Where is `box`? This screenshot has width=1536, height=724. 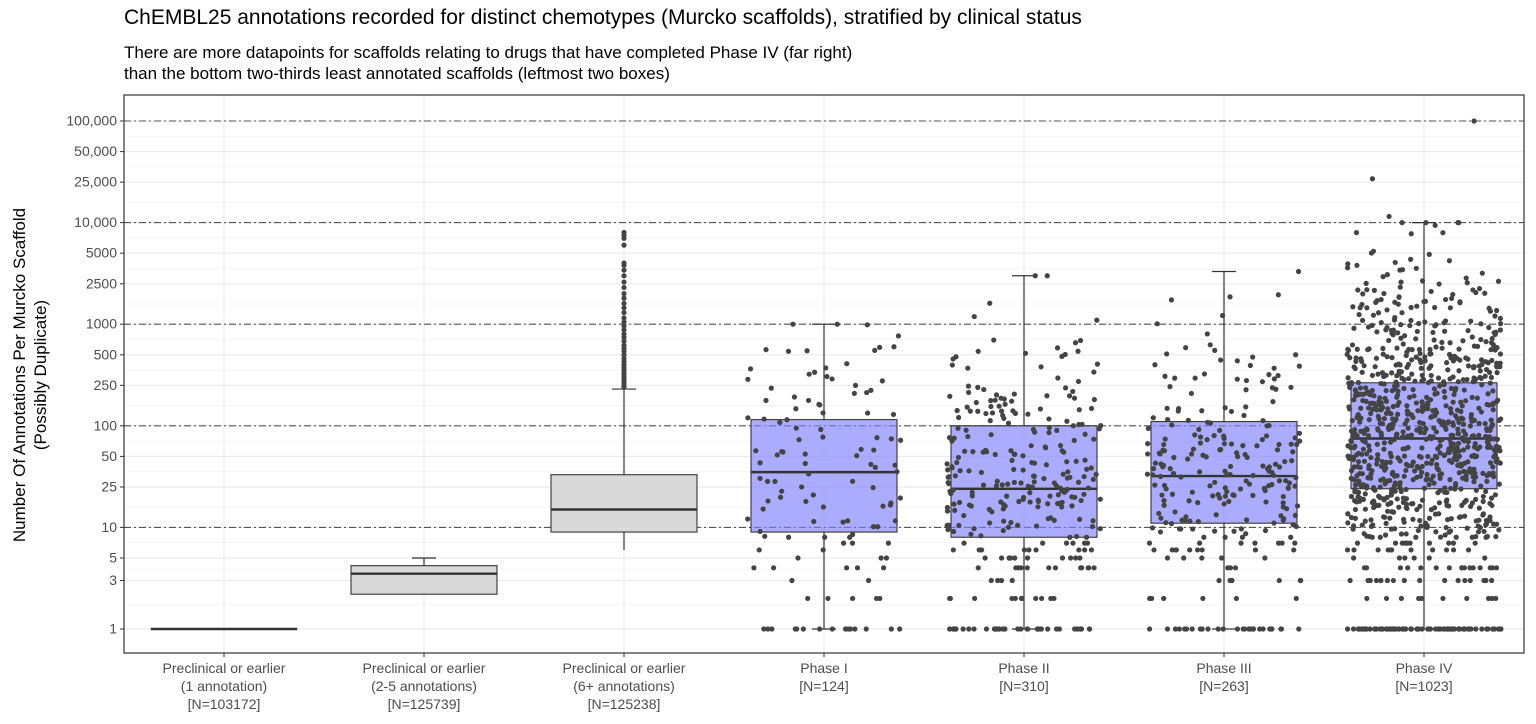
box is located at coordinates (624, 503).